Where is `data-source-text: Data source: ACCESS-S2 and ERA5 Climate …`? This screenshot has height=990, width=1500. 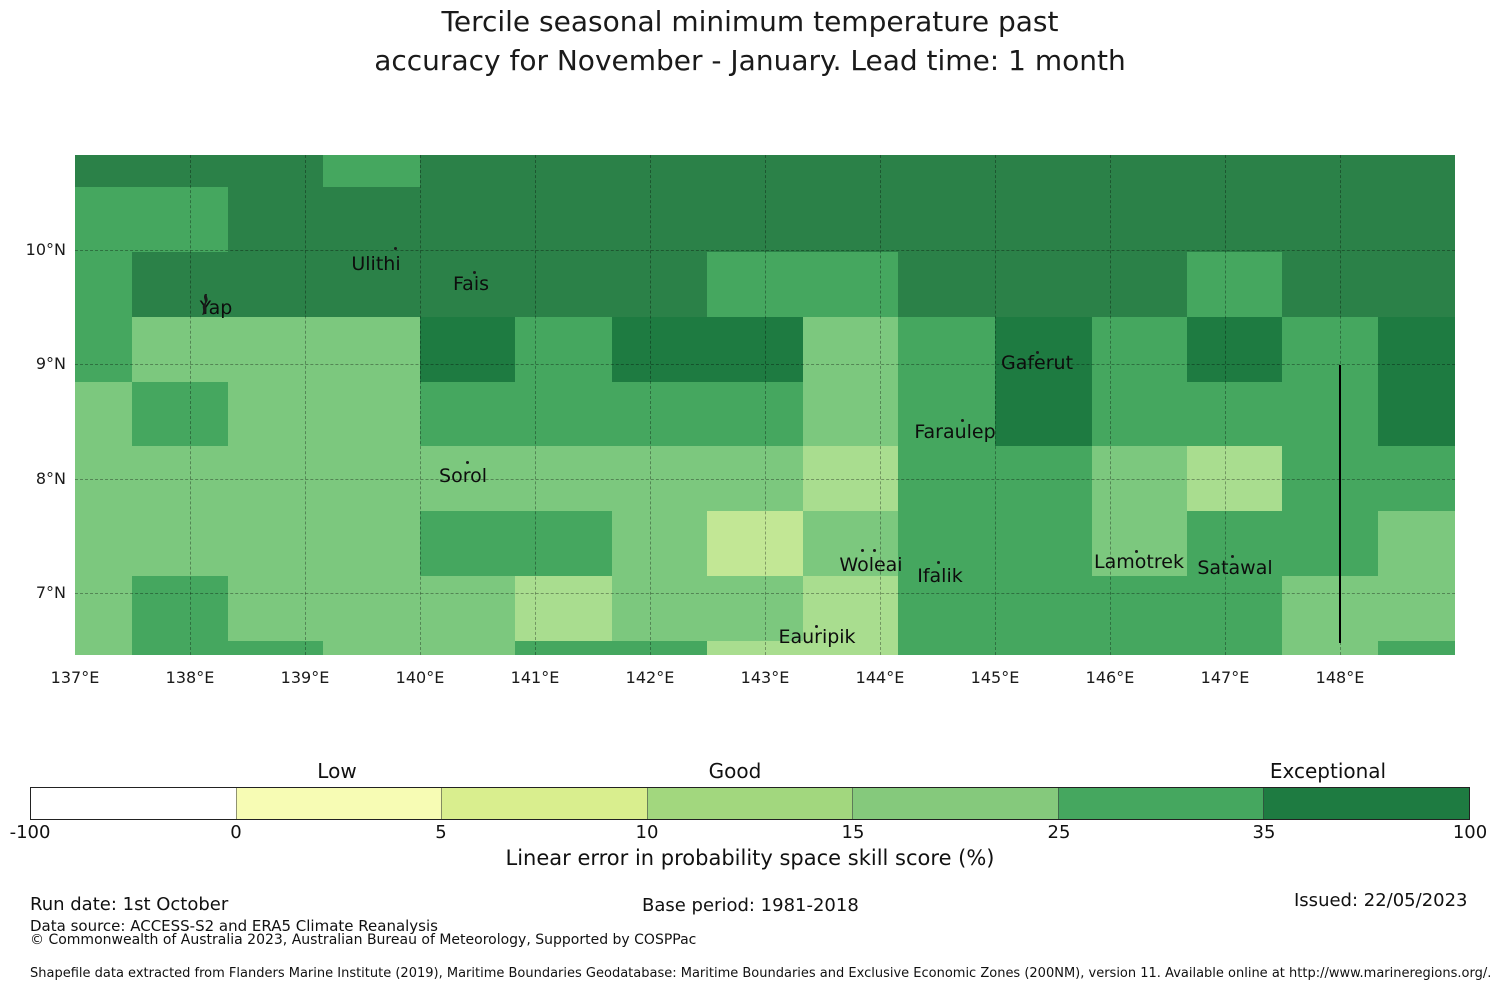 data-source-text: Data source: ACCESS-S2 and ERA5 Climate … is located at coordinates (234, 926).